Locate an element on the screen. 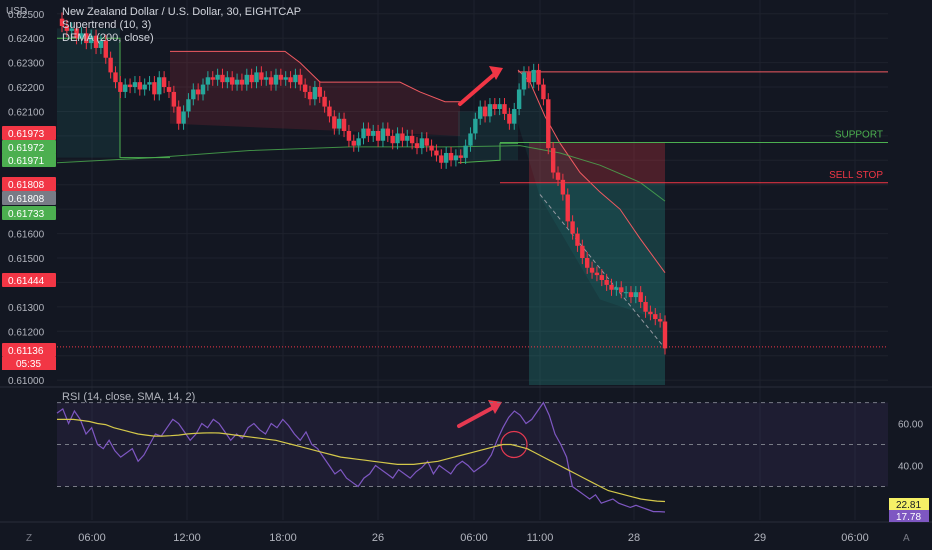  price-label: 0.61808 is located at coordinates (26, 199).